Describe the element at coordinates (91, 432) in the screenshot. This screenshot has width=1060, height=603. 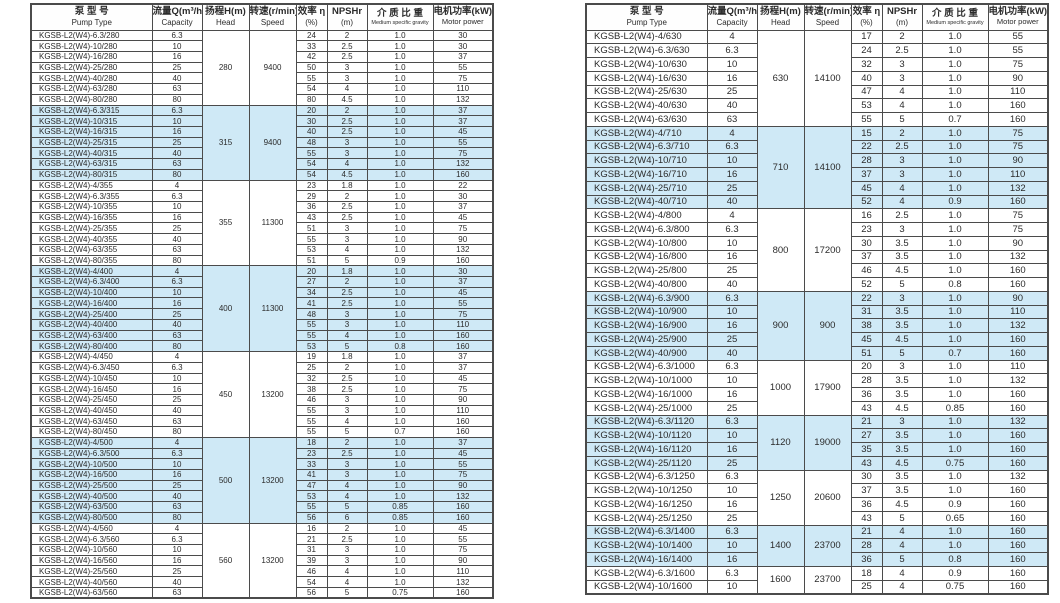
I see `pump-model-cell: KGSB-L2(W4)-80/450` at that location.